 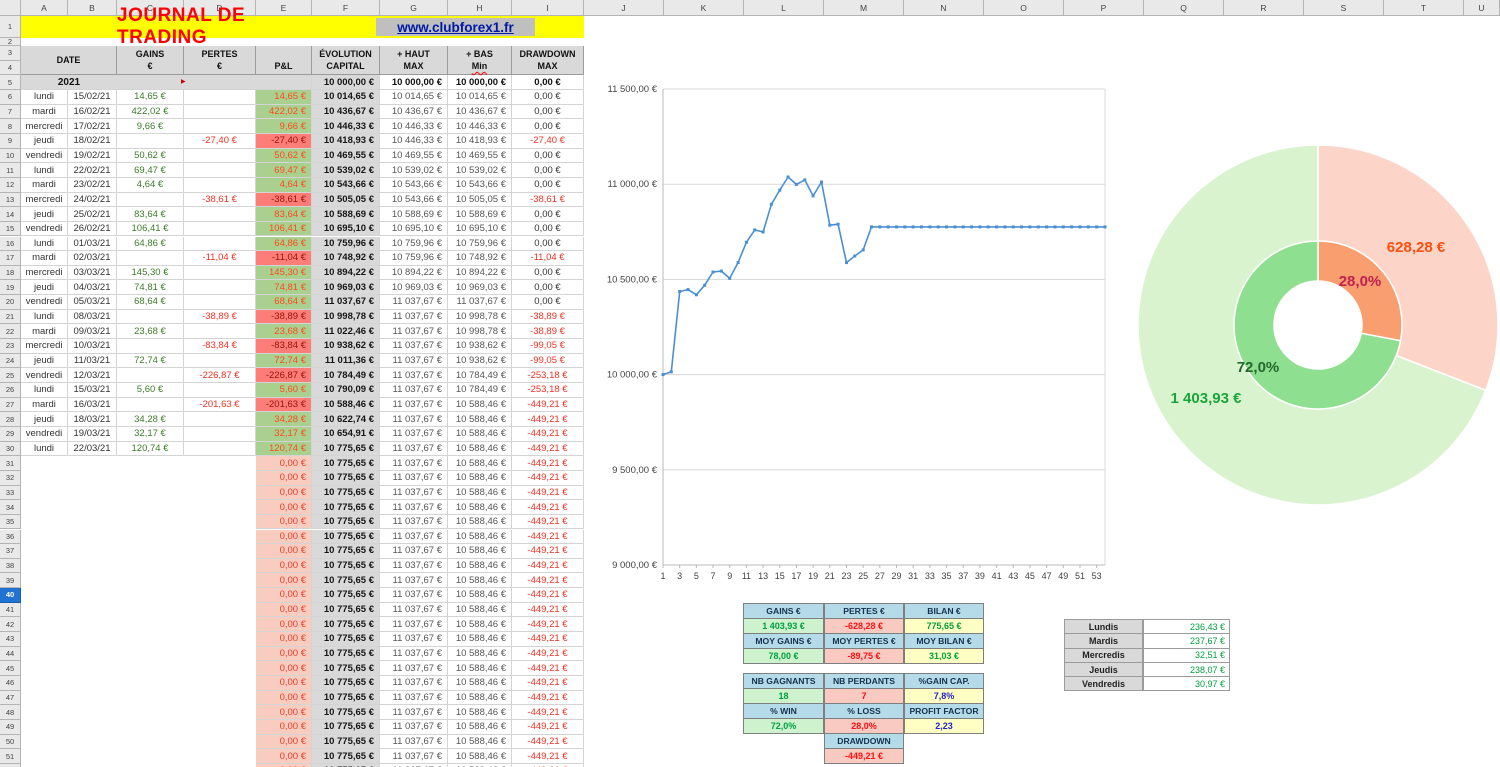 What do you see at coordinates (284, 551) in the screenshot?
I see `cell-E37: 0,00 €` at bounding box center [284, 551].